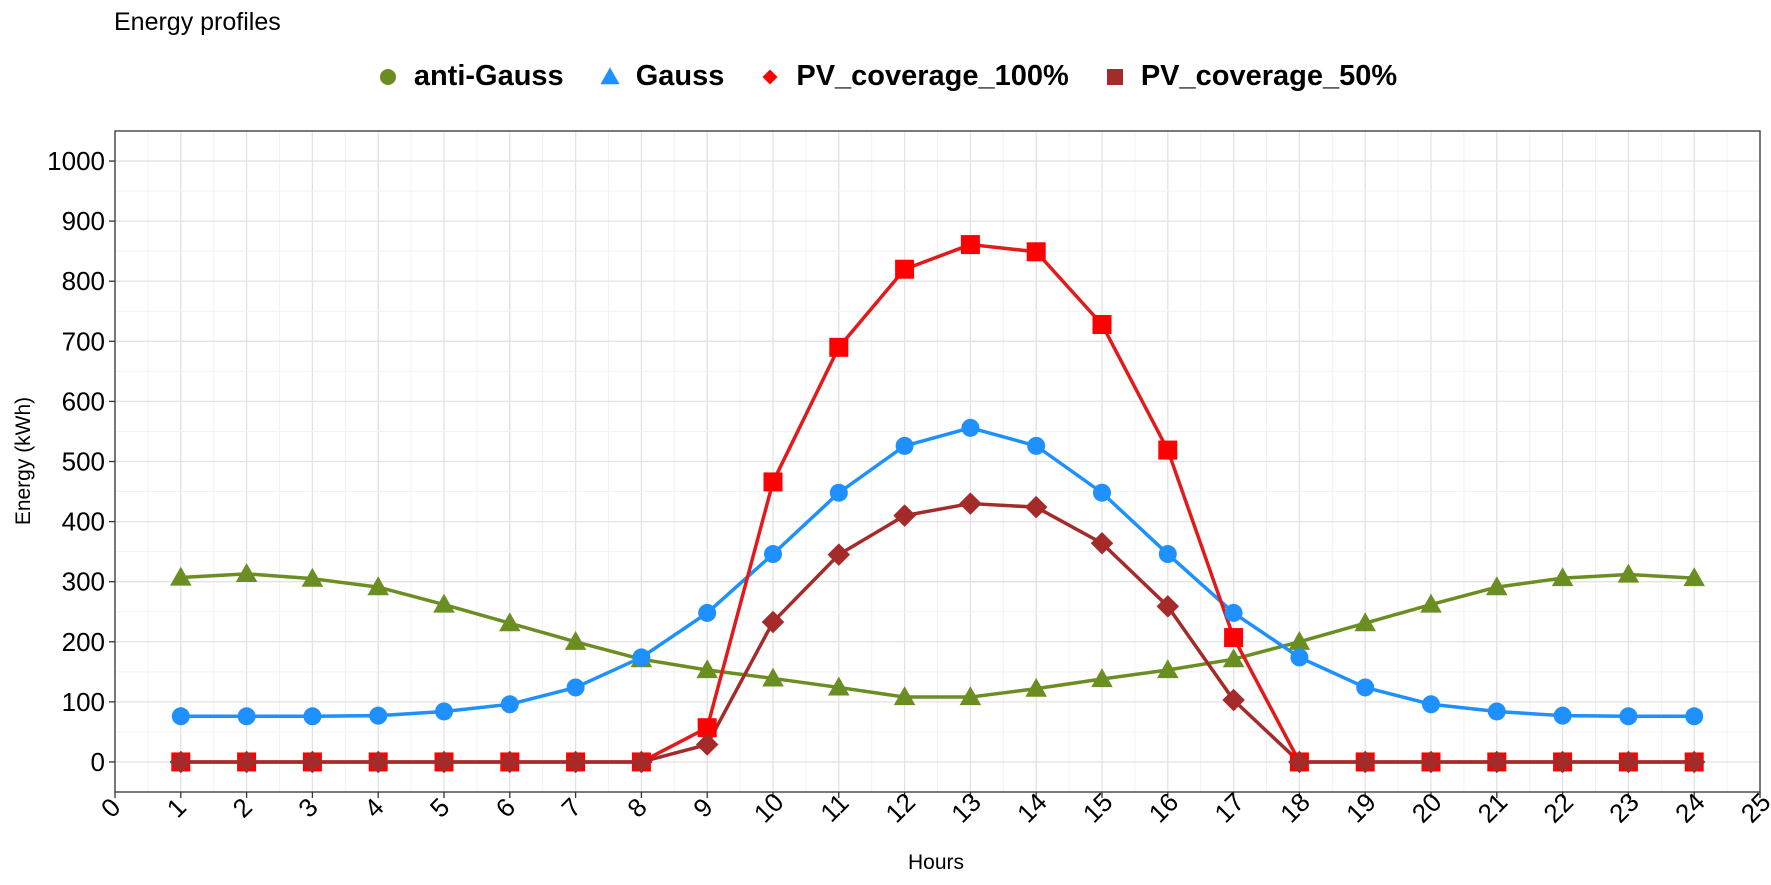 The width and height of the screenshot is (1771, 885). I want to click on legend-label: PV_coverage_50%, so click(1269, 76).